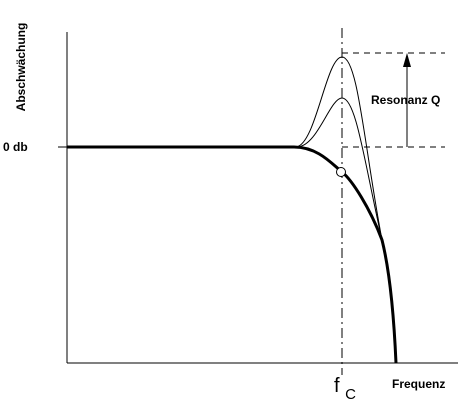  What do you see at coordinates (21, 67) in the screenshot?
I see `y-axis-label: Abschwächung` at bounding box center [21, 67].